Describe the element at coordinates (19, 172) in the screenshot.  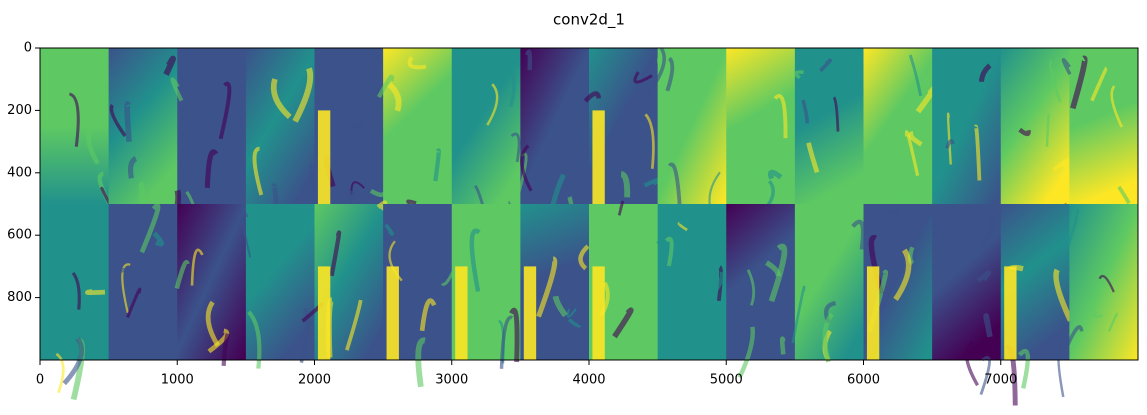
I see `y-tick-label: 400` at that location.